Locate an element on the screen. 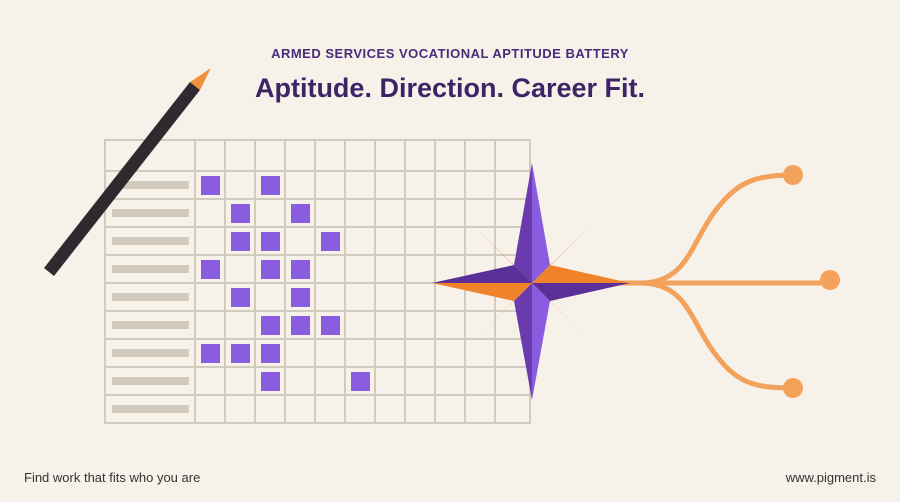  tagline: Find work that fits who you are is located at coordinates (112, 477).